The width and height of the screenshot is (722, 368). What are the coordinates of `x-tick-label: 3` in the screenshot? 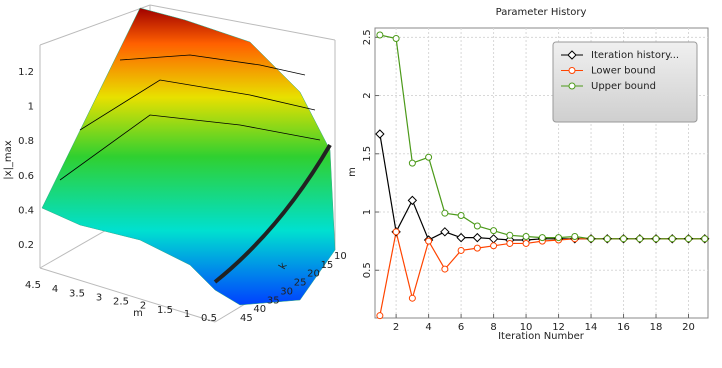 It's located at (99, 297).